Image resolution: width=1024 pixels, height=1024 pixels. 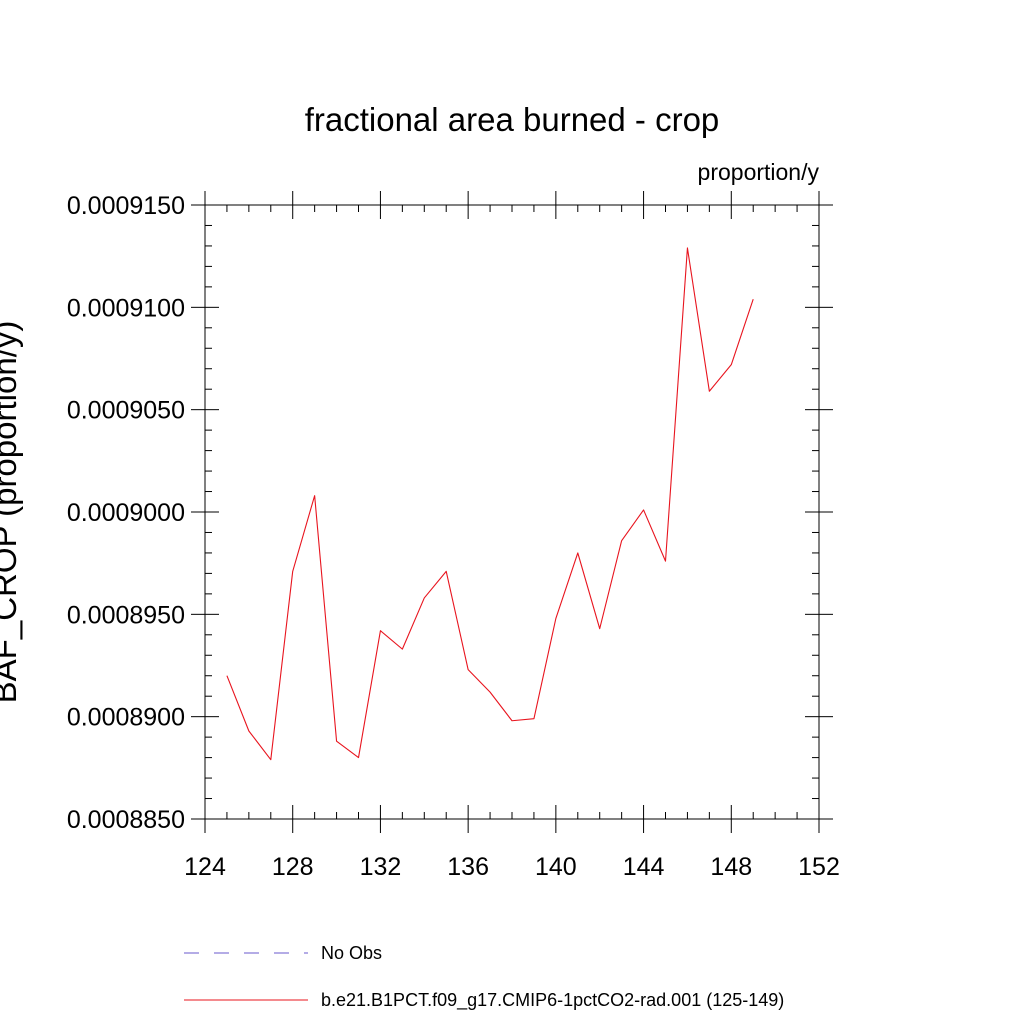 What do you see at coordinates (512, 867) in the screenshot?
I see `x-tick-labels: 124 128 132 136 140 144 148 152` at bounding box center [512, 867].